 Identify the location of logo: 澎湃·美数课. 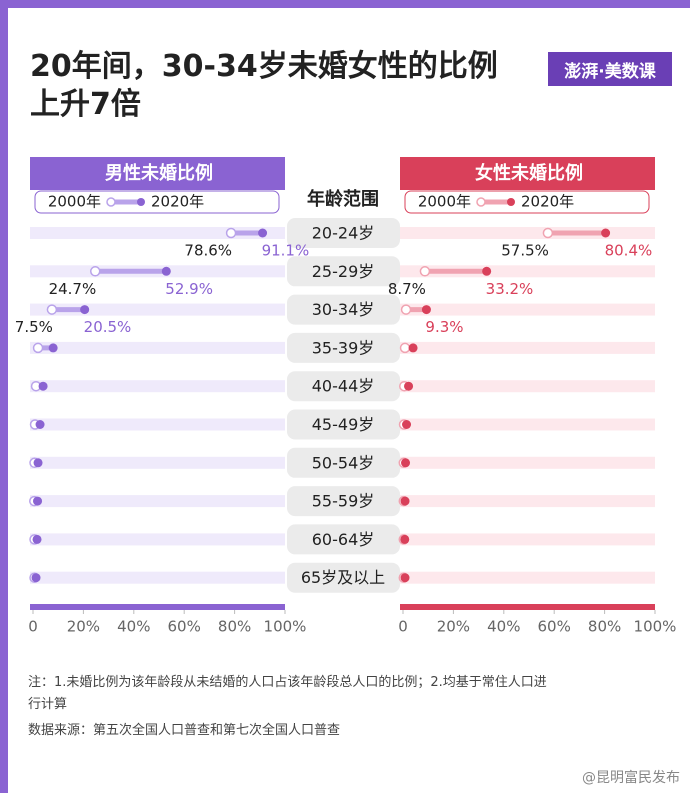
(610, 69).